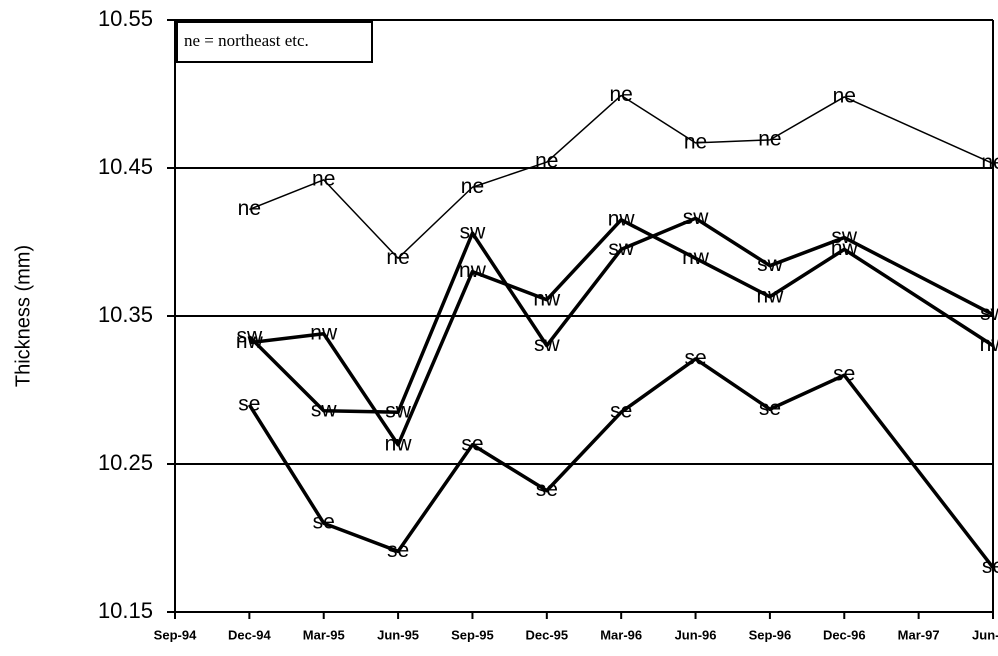 This screenshot has height=656, width=998. I want to click on y-tick-label: 10.35, so click(125, 314).